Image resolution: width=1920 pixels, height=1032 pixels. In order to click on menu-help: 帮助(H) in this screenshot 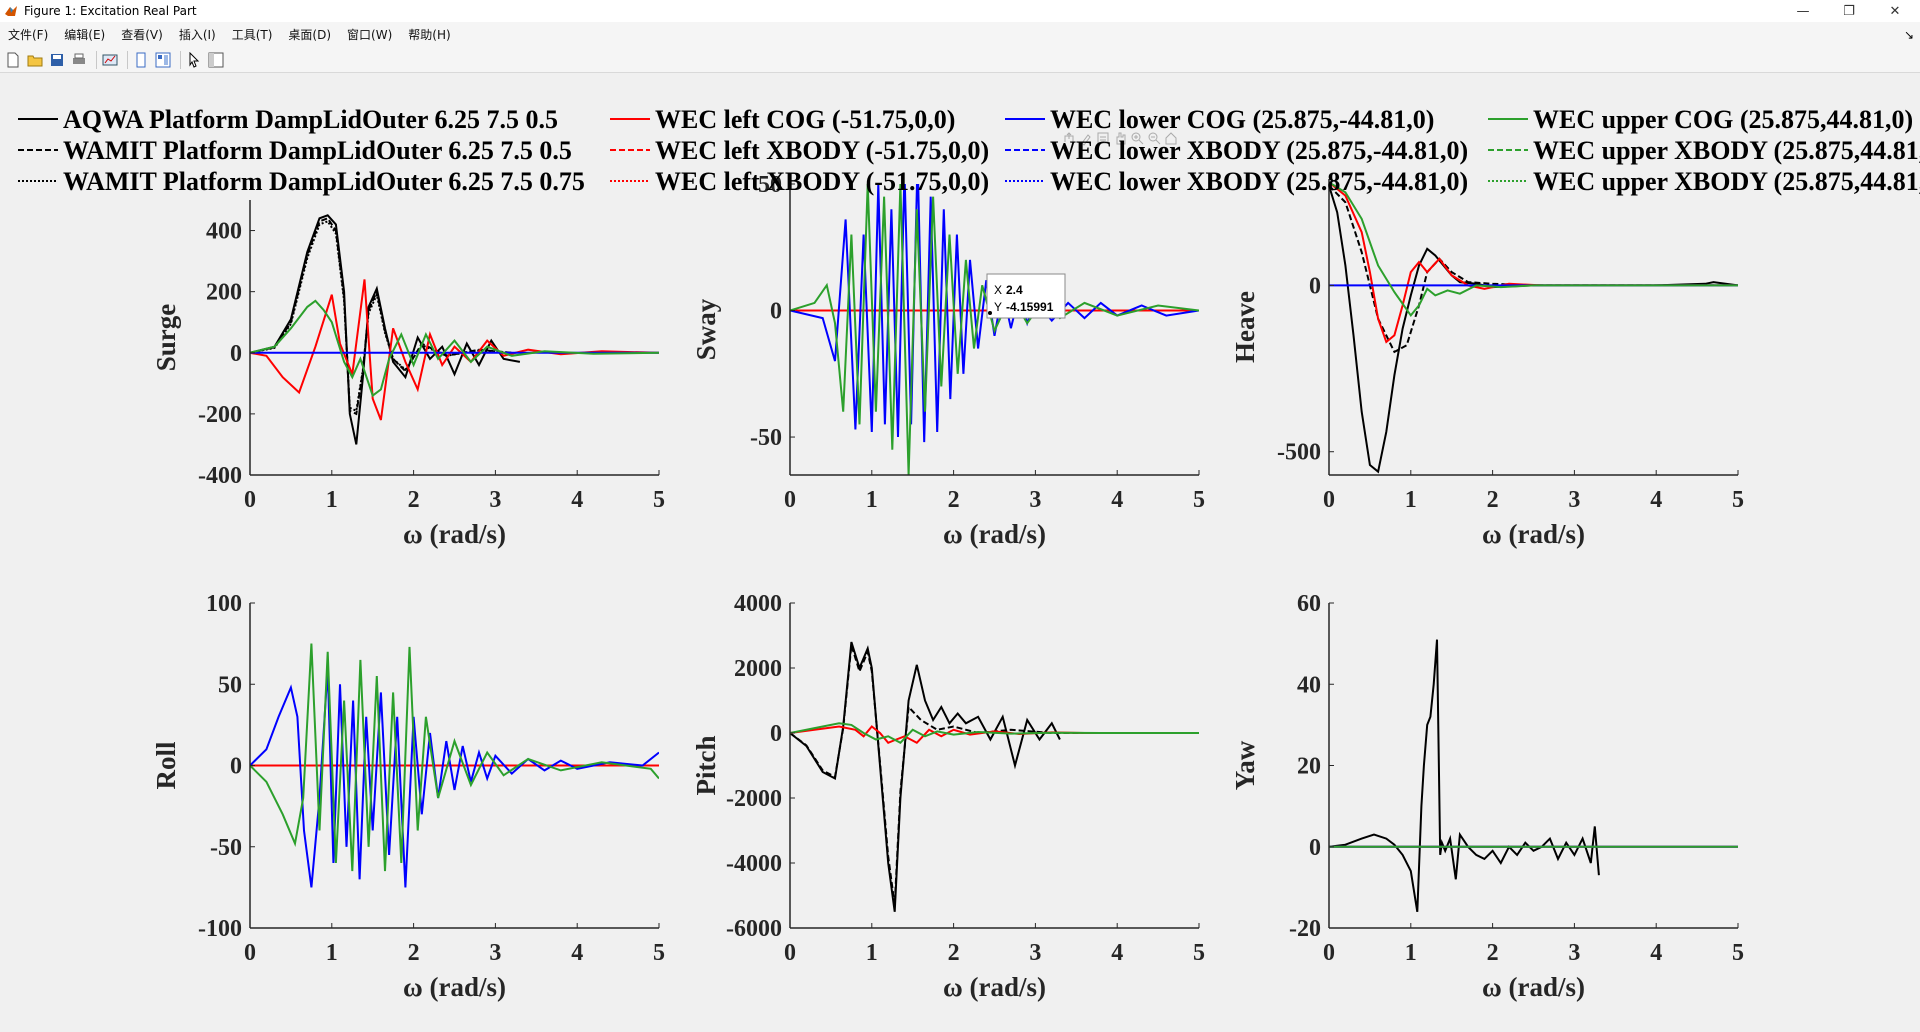, I will do `click(429, 35)`.